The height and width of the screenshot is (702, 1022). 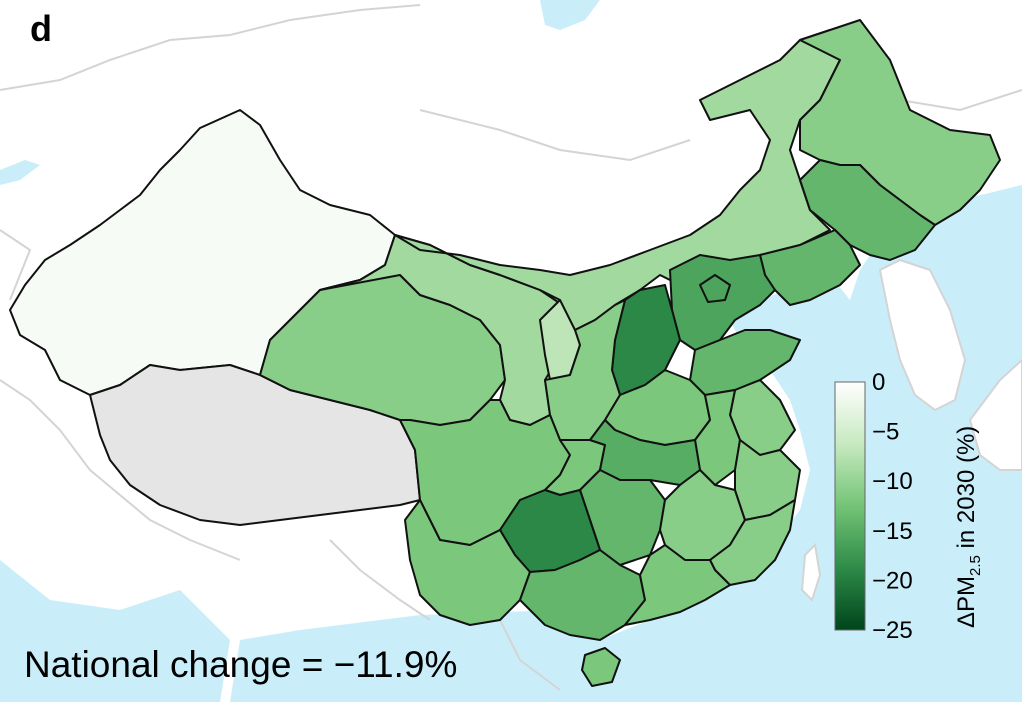 What do you see at coordinates (811, 572) in the screenshot?
I see `taiwan-land` at bounding box center [811, 572].